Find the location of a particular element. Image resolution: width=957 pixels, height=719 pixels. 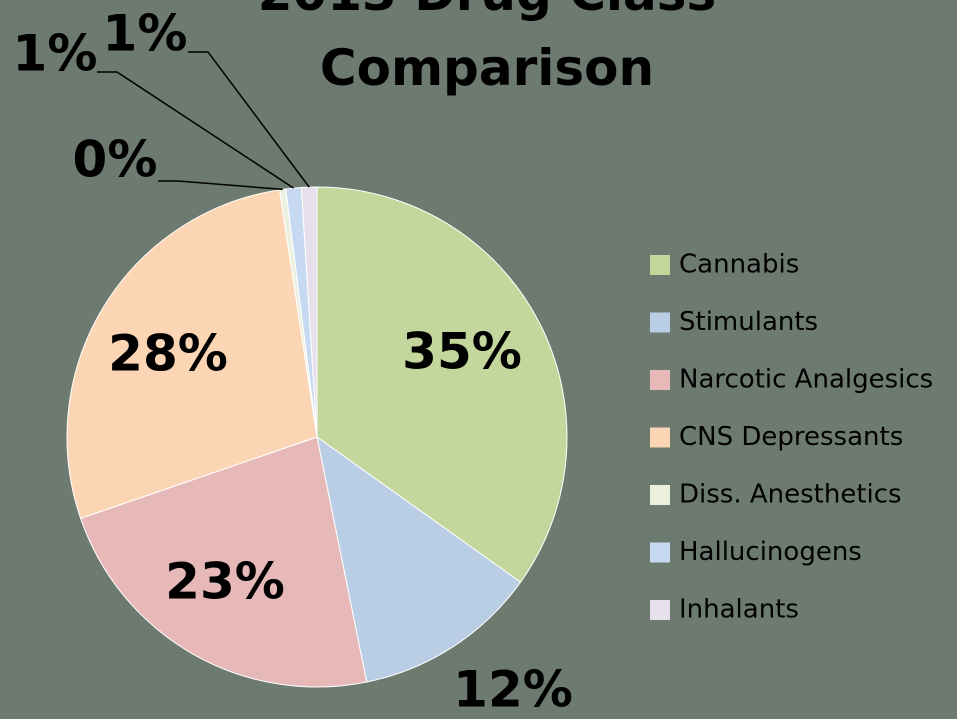

chart-title: 2013 Drug ClassComparison is located at coordinates (487, 48).